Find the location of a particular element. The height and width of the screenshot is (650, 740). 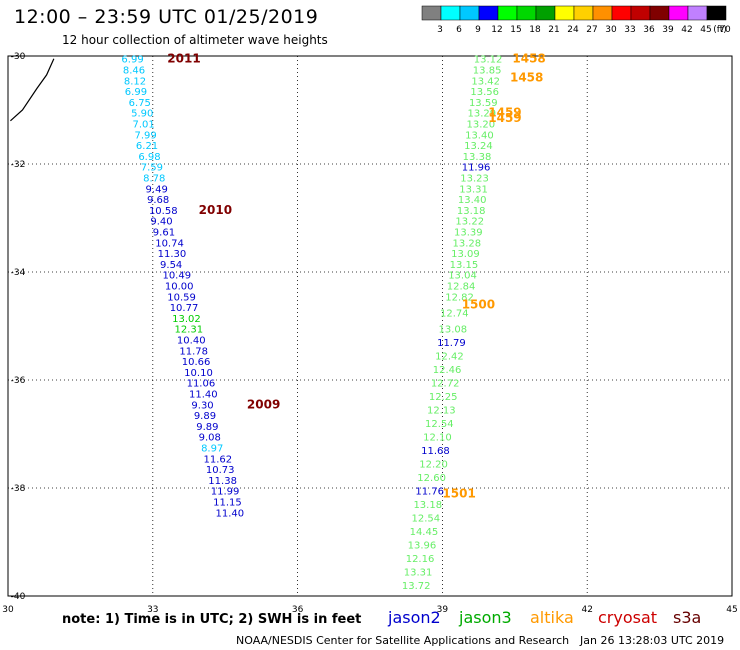

wave-height-label: 13.02 is located at coordinates (186, 319).